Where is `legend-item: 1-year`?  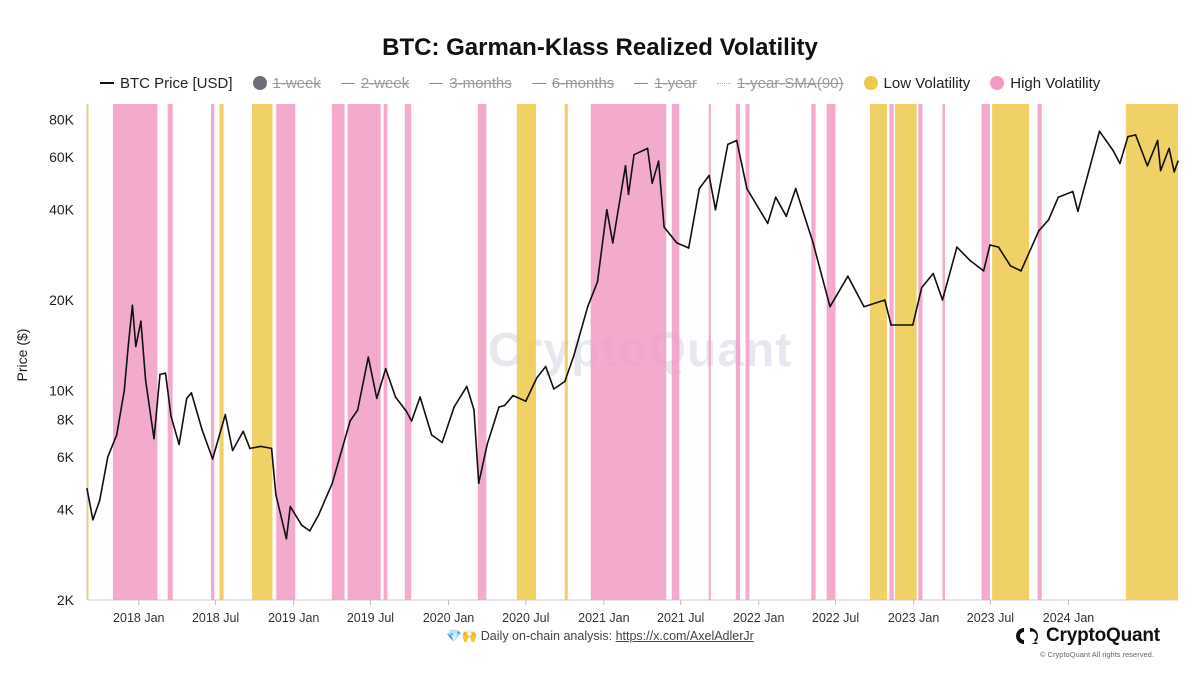
legend-item: 1-year is located at coordinates (665, 83).